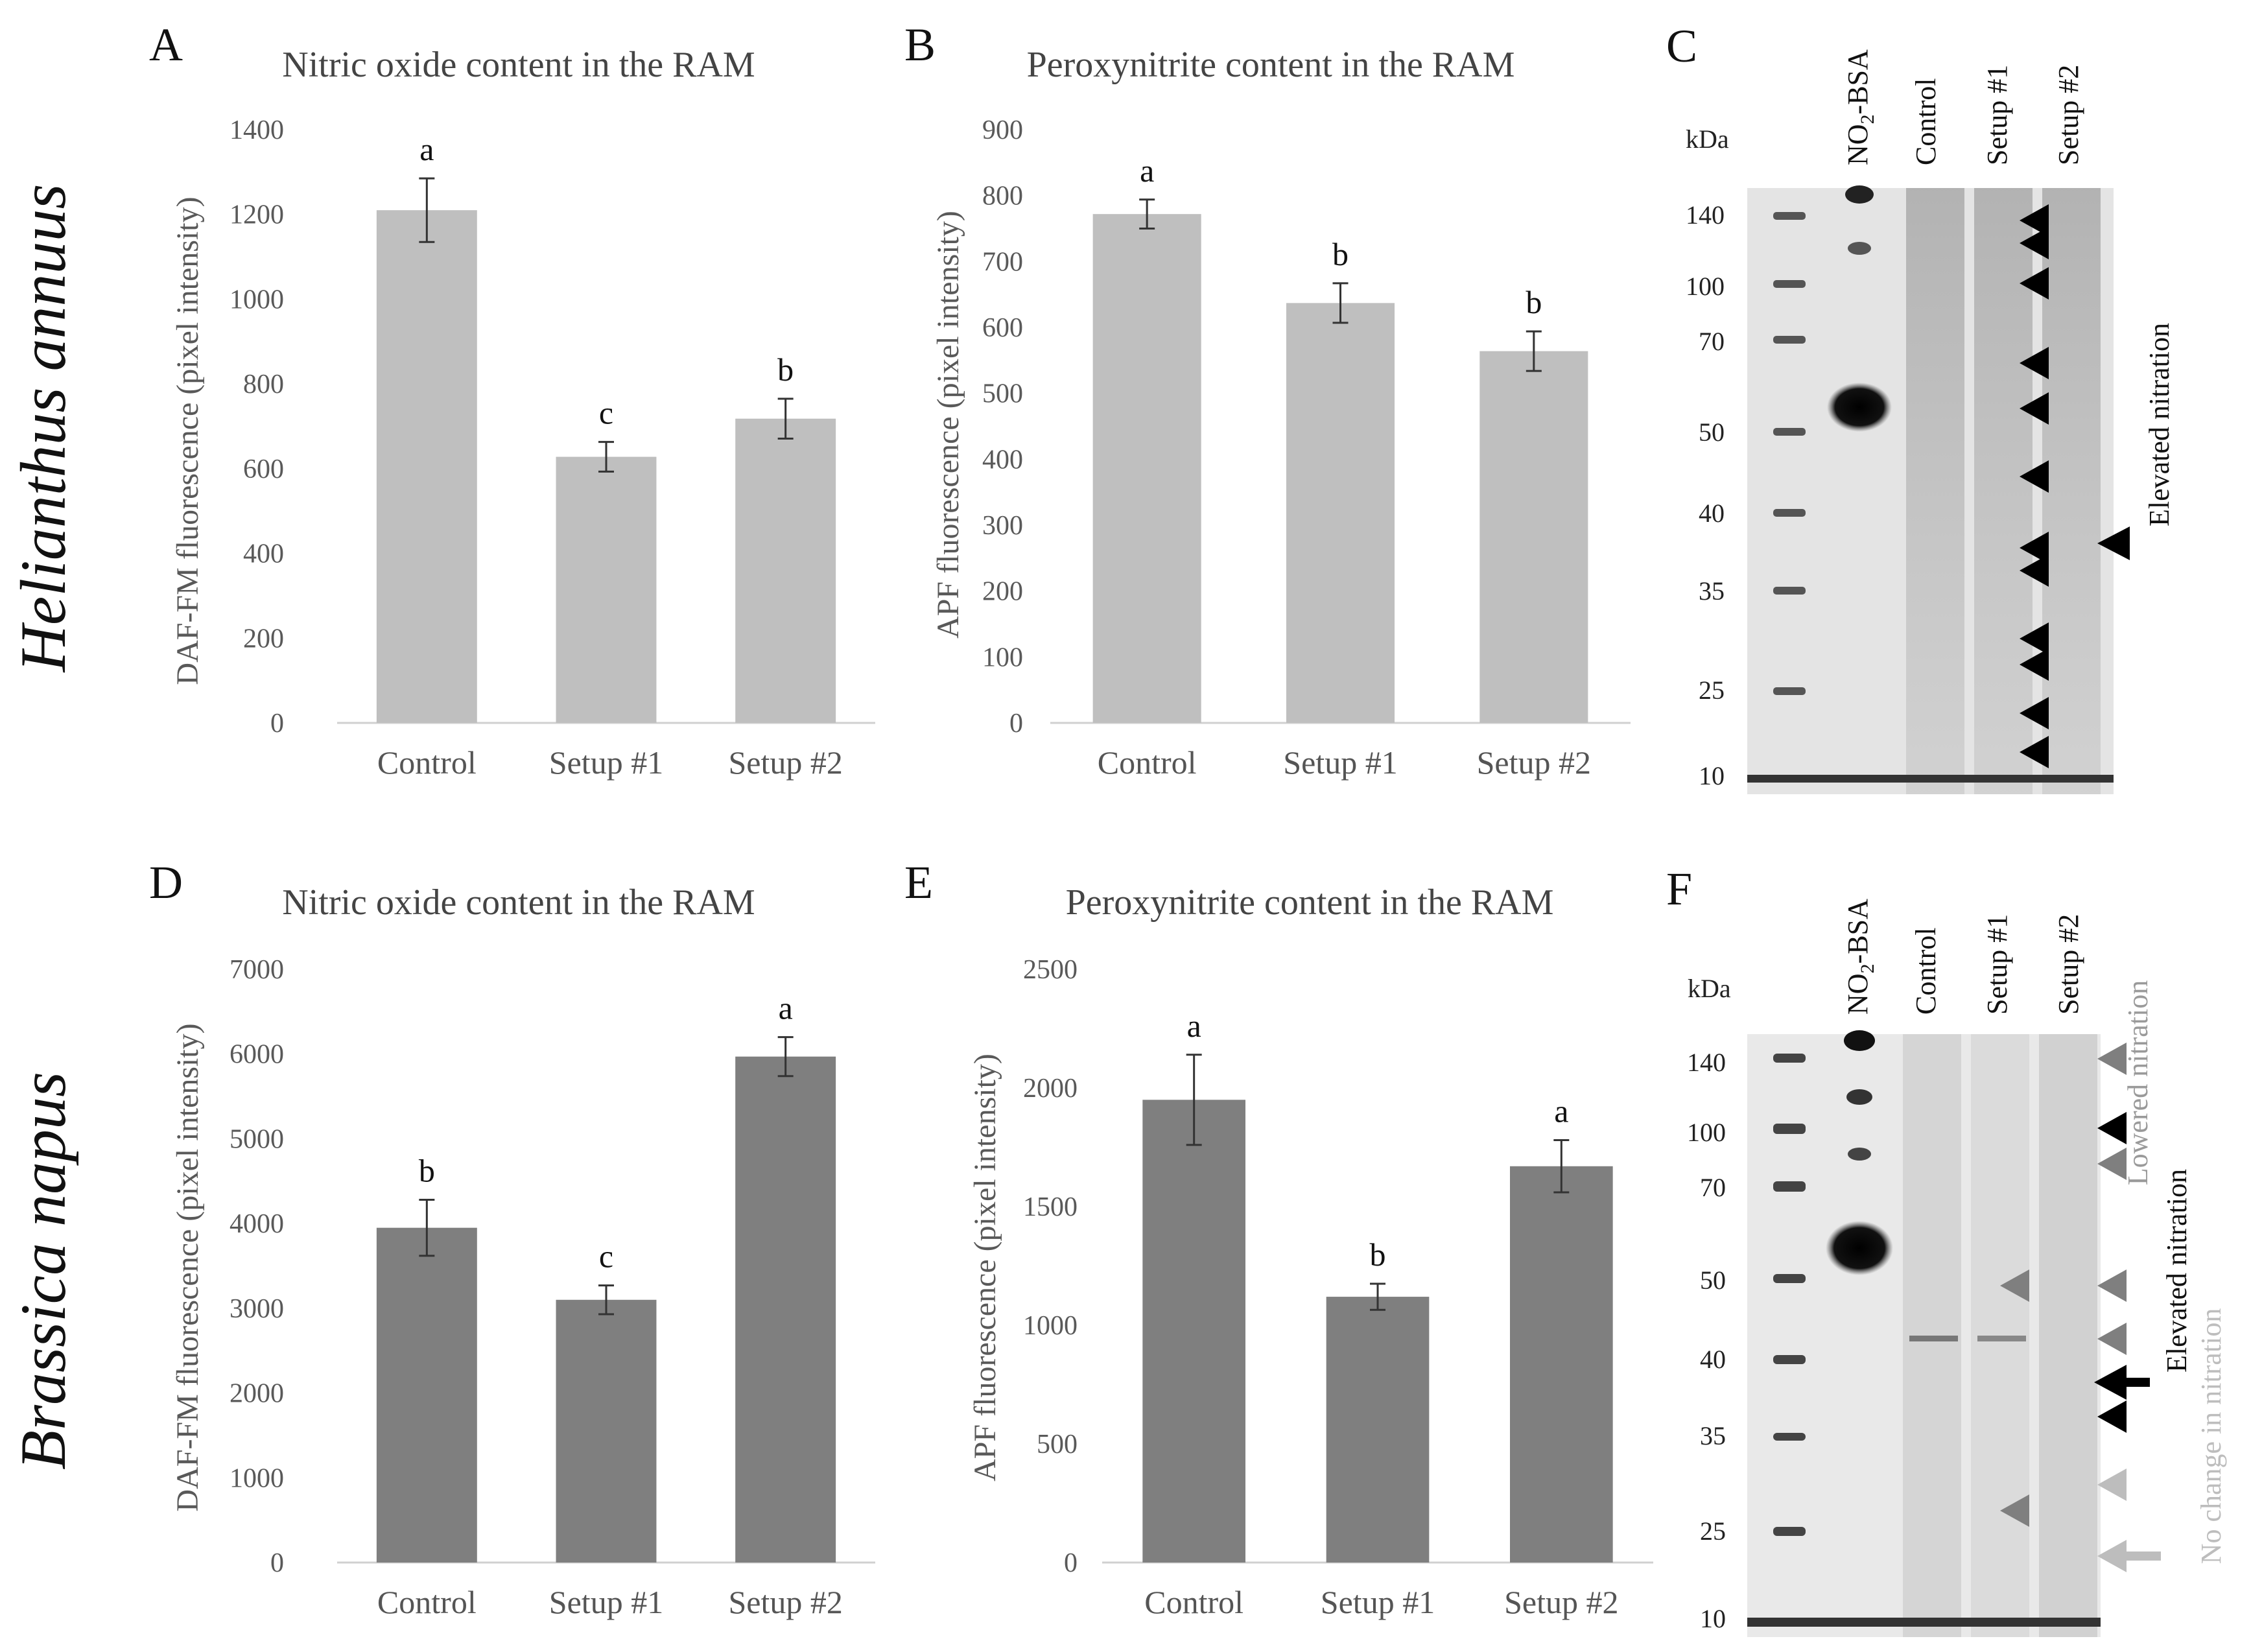  What do you see at coordinates (2138, 1083) in the screenshot?
I see `annotation-lowered-nitration: Lowered nitration` at bounding box center [2138, 1083].